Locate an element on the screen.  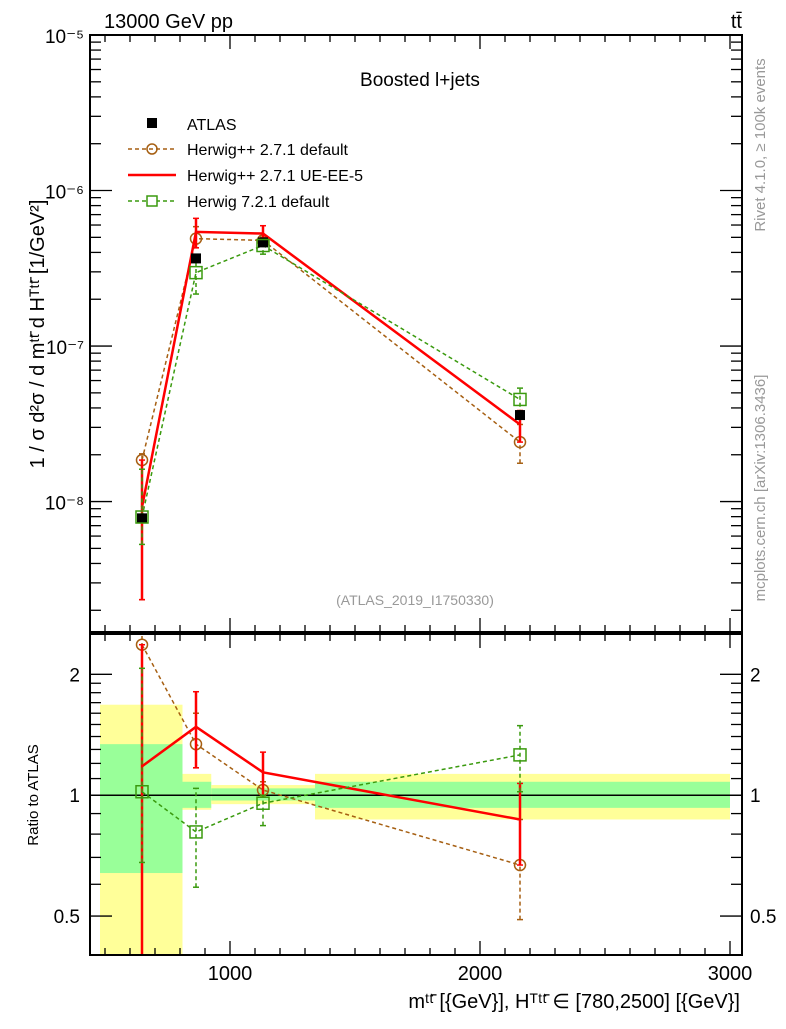
header-left: 13000 GeV pp is located at coordinates (168, 22).